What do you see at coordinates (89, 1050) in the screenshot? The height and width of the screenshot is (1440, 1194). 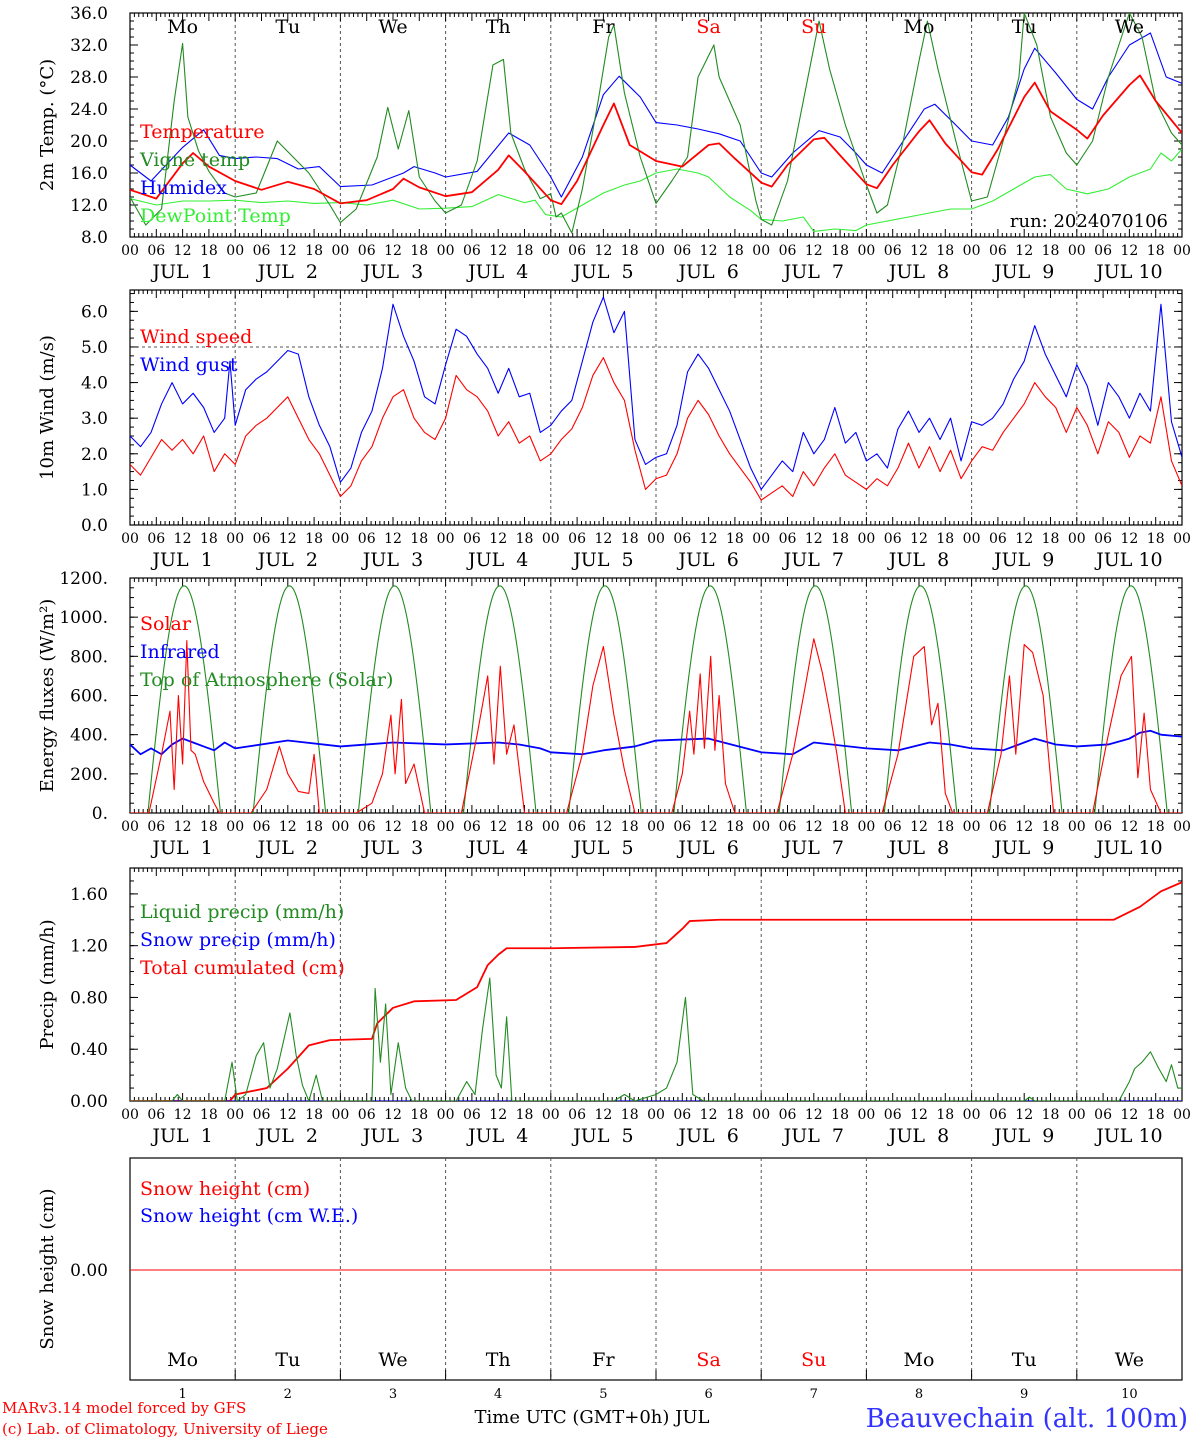 I see `y-tick-label: 0.40` at bounding box center [89, 1050].